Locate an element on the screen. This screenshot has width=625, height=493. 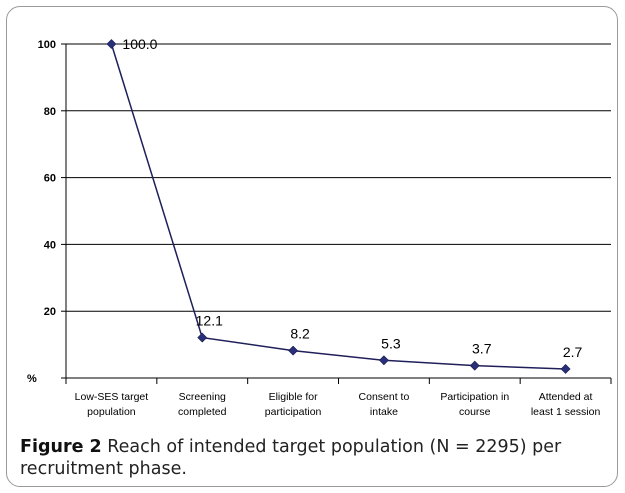
y-tick-label: 40 is located at coordinates (50, 245).